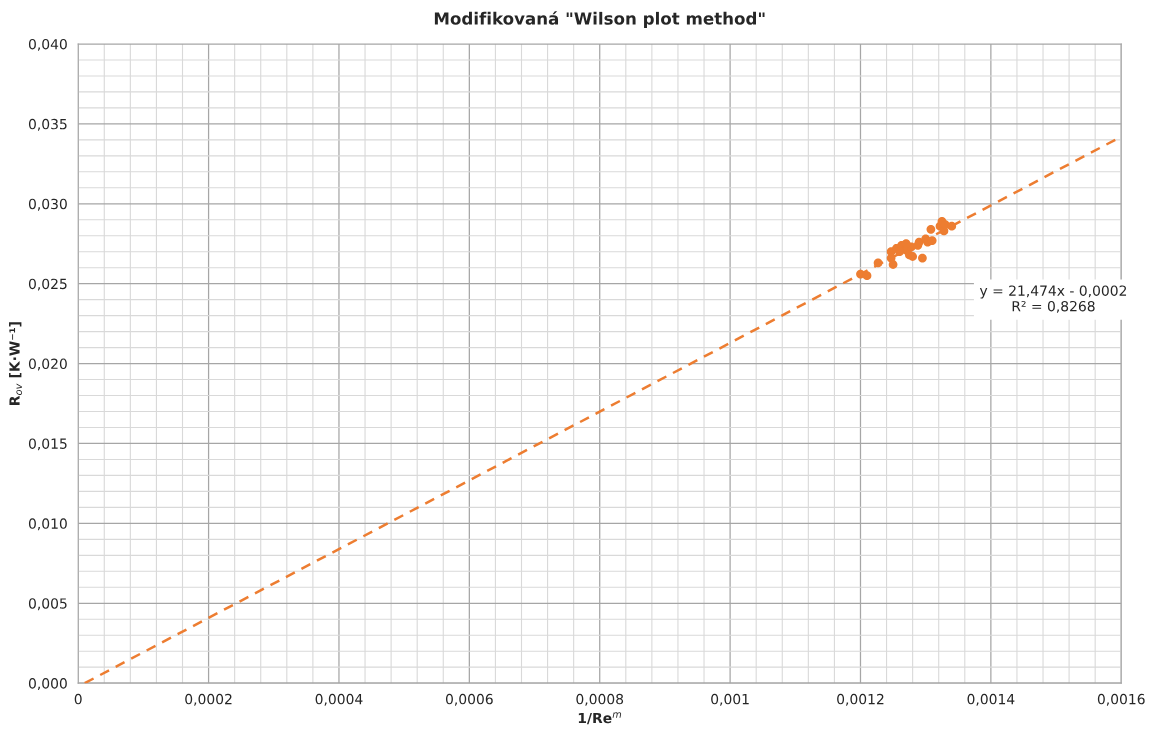  Describe the element at coordinates (47, 124) in the screenshot. I see `y-tick-label: 0,035` at that location.